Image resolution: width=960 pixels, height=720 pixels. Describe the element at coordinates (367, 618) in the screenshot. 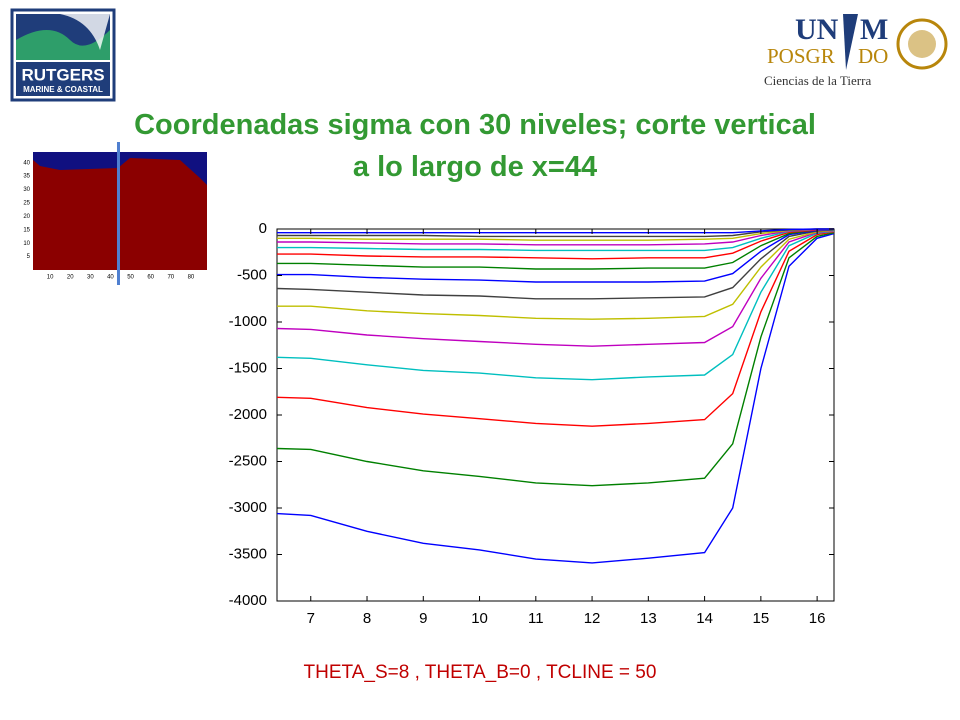

I see `x-tick-label: 8` at that location.